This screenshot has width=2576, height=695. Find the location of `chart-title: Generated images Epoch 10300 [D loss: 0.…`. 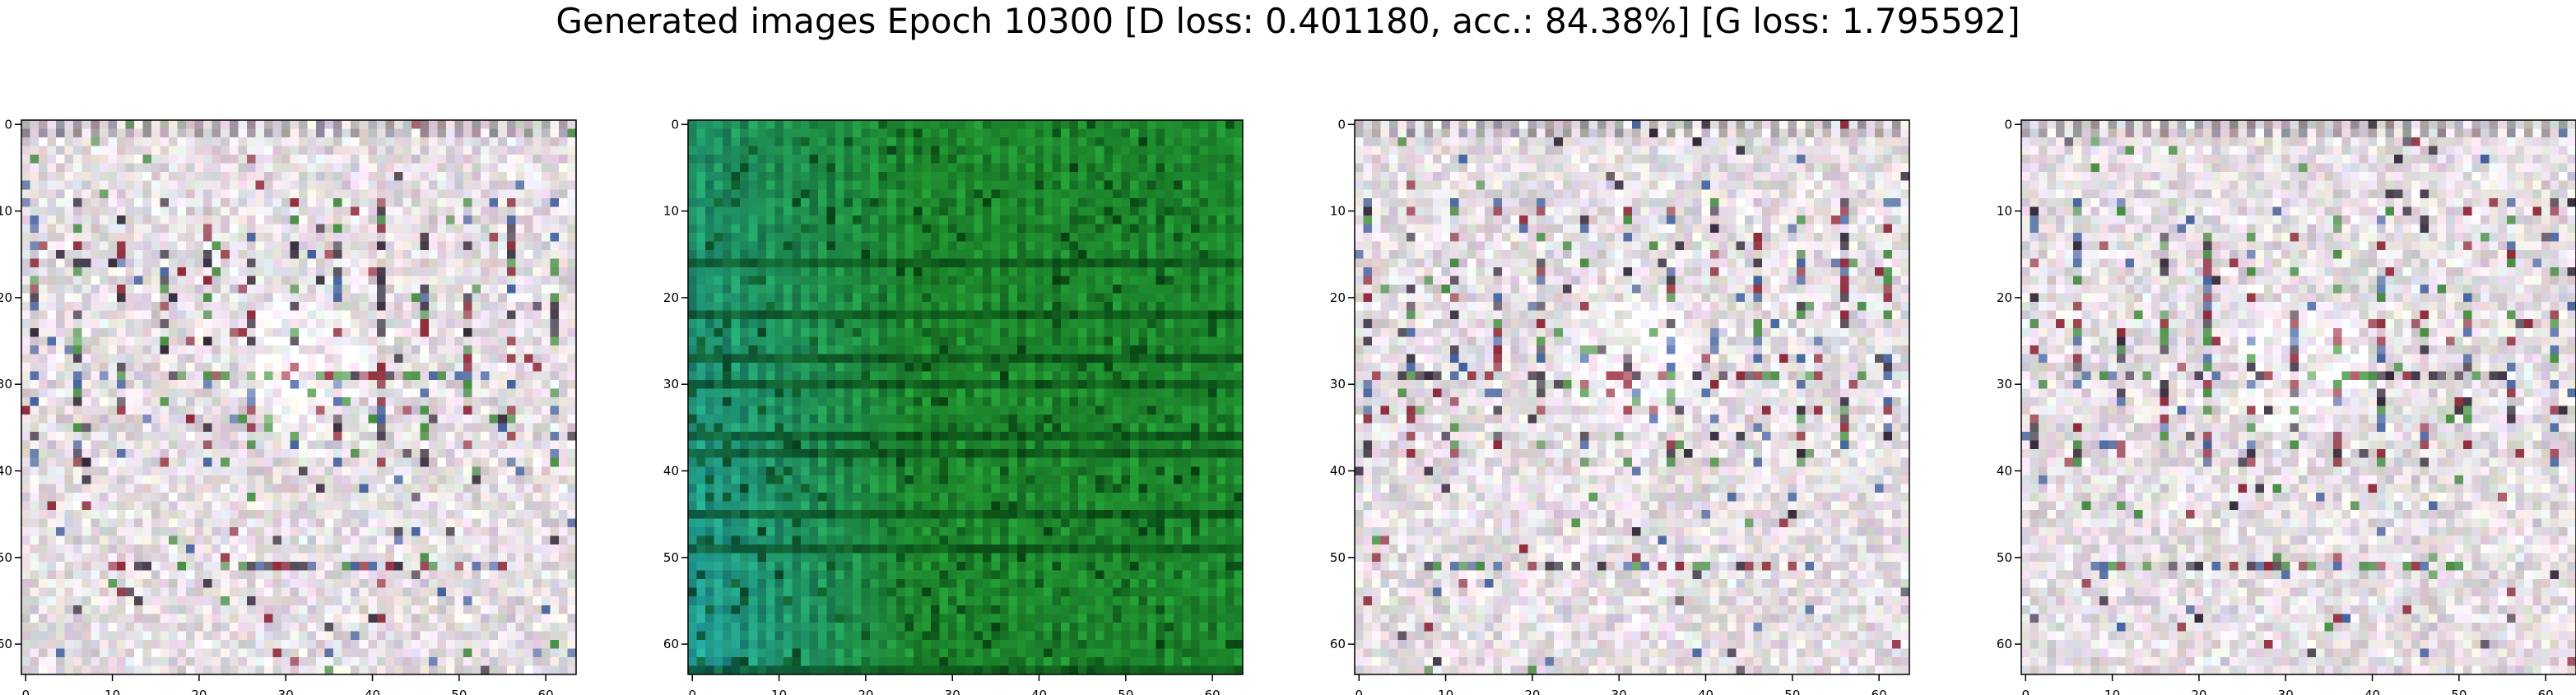

chart-title: Generated images Epoch 10300 [D loss: 0.… is located at coordinates (1288, 21).